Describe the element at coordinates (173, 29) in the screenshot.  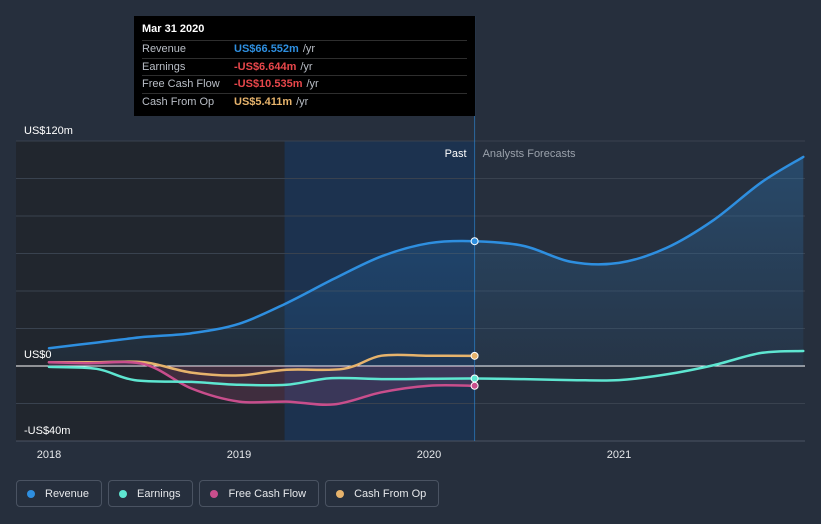
I see `tooltip-date: Mar 31 2020` at that location.